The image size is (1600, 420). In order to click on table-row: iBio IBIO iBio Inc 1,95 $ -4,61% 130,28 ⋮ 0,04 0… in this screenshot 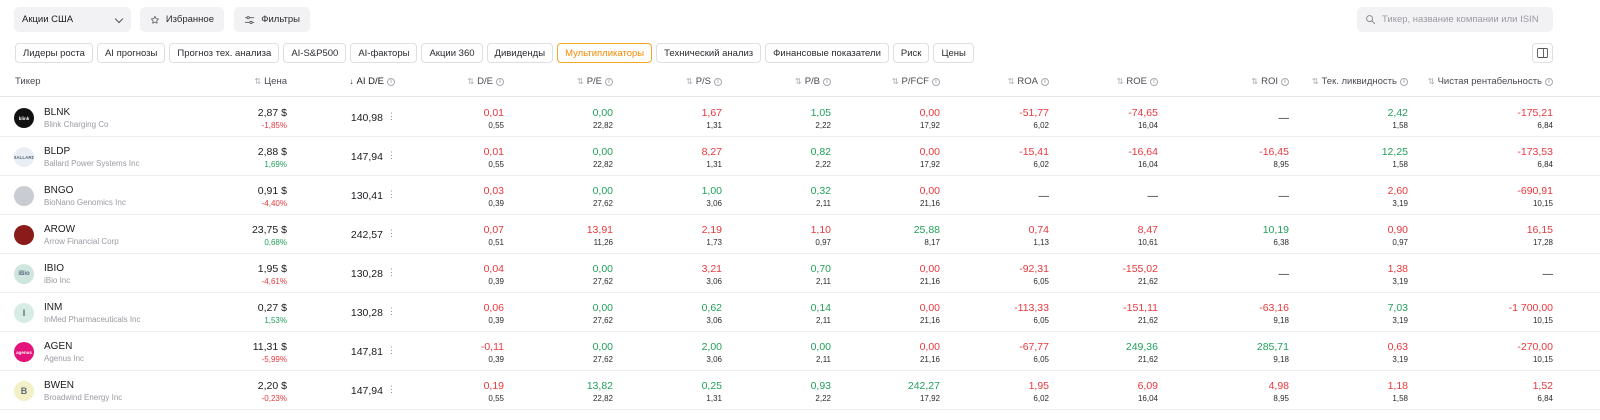, I will do `click(800, 273)`.